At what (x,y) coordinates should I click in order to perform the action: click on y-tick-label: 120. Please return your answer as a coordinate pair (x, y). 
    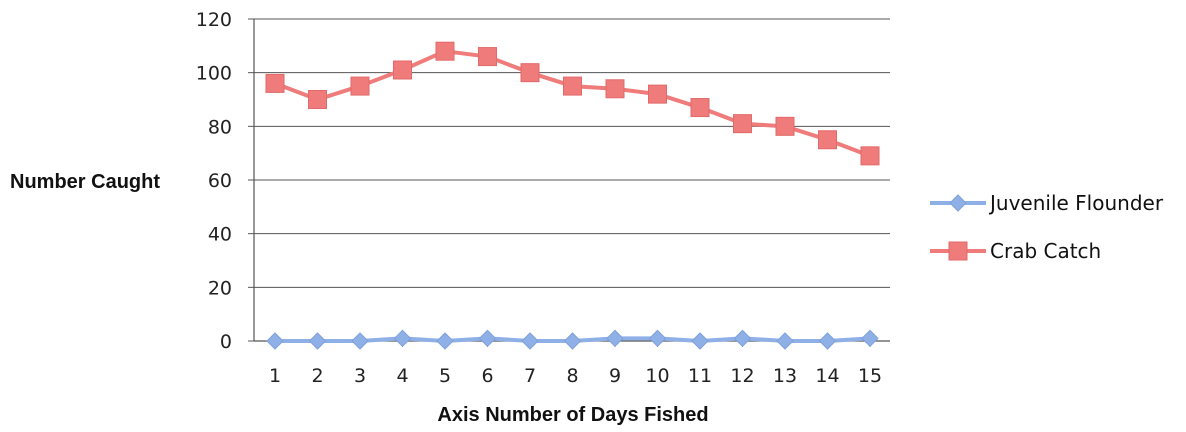
    Looking at the image, I should click on (214, 20).